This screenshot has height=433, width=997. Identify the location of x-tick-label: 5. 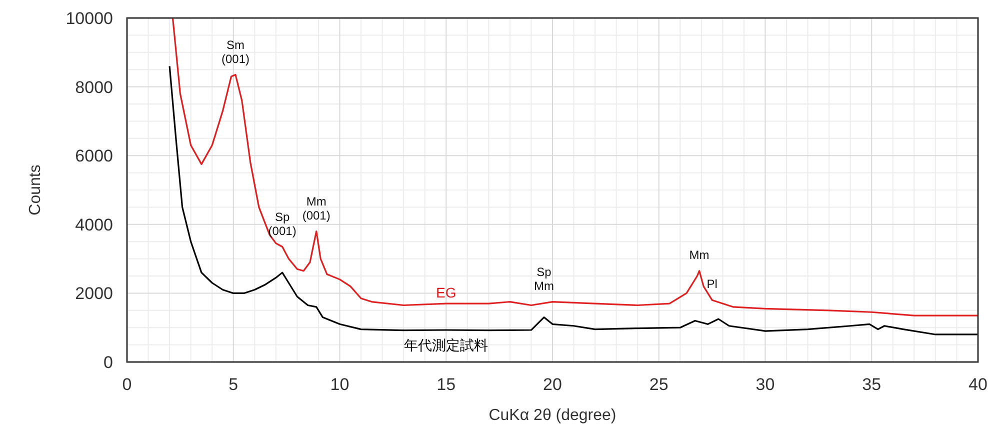
(233, 384).